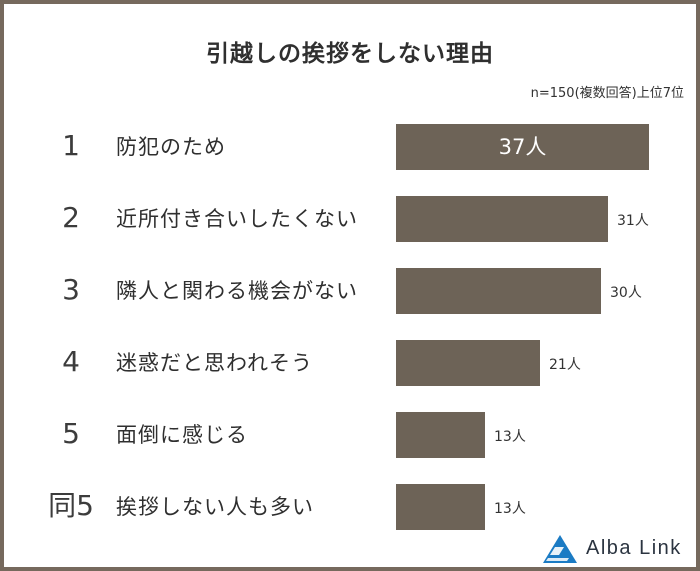  Describe the element at coordinates (182, 435) in the screenshot. I see `category-label: 面倒に感じる` at that location.